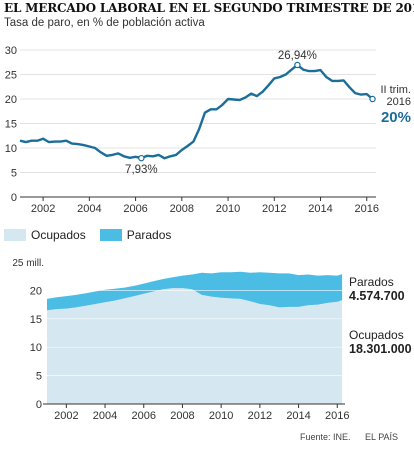 This screenshot has height=449, width=414. Describe the element at coordinates (144, 416) in the screenshot. I see `area-x-tick-label-2006: 2006` at that location.